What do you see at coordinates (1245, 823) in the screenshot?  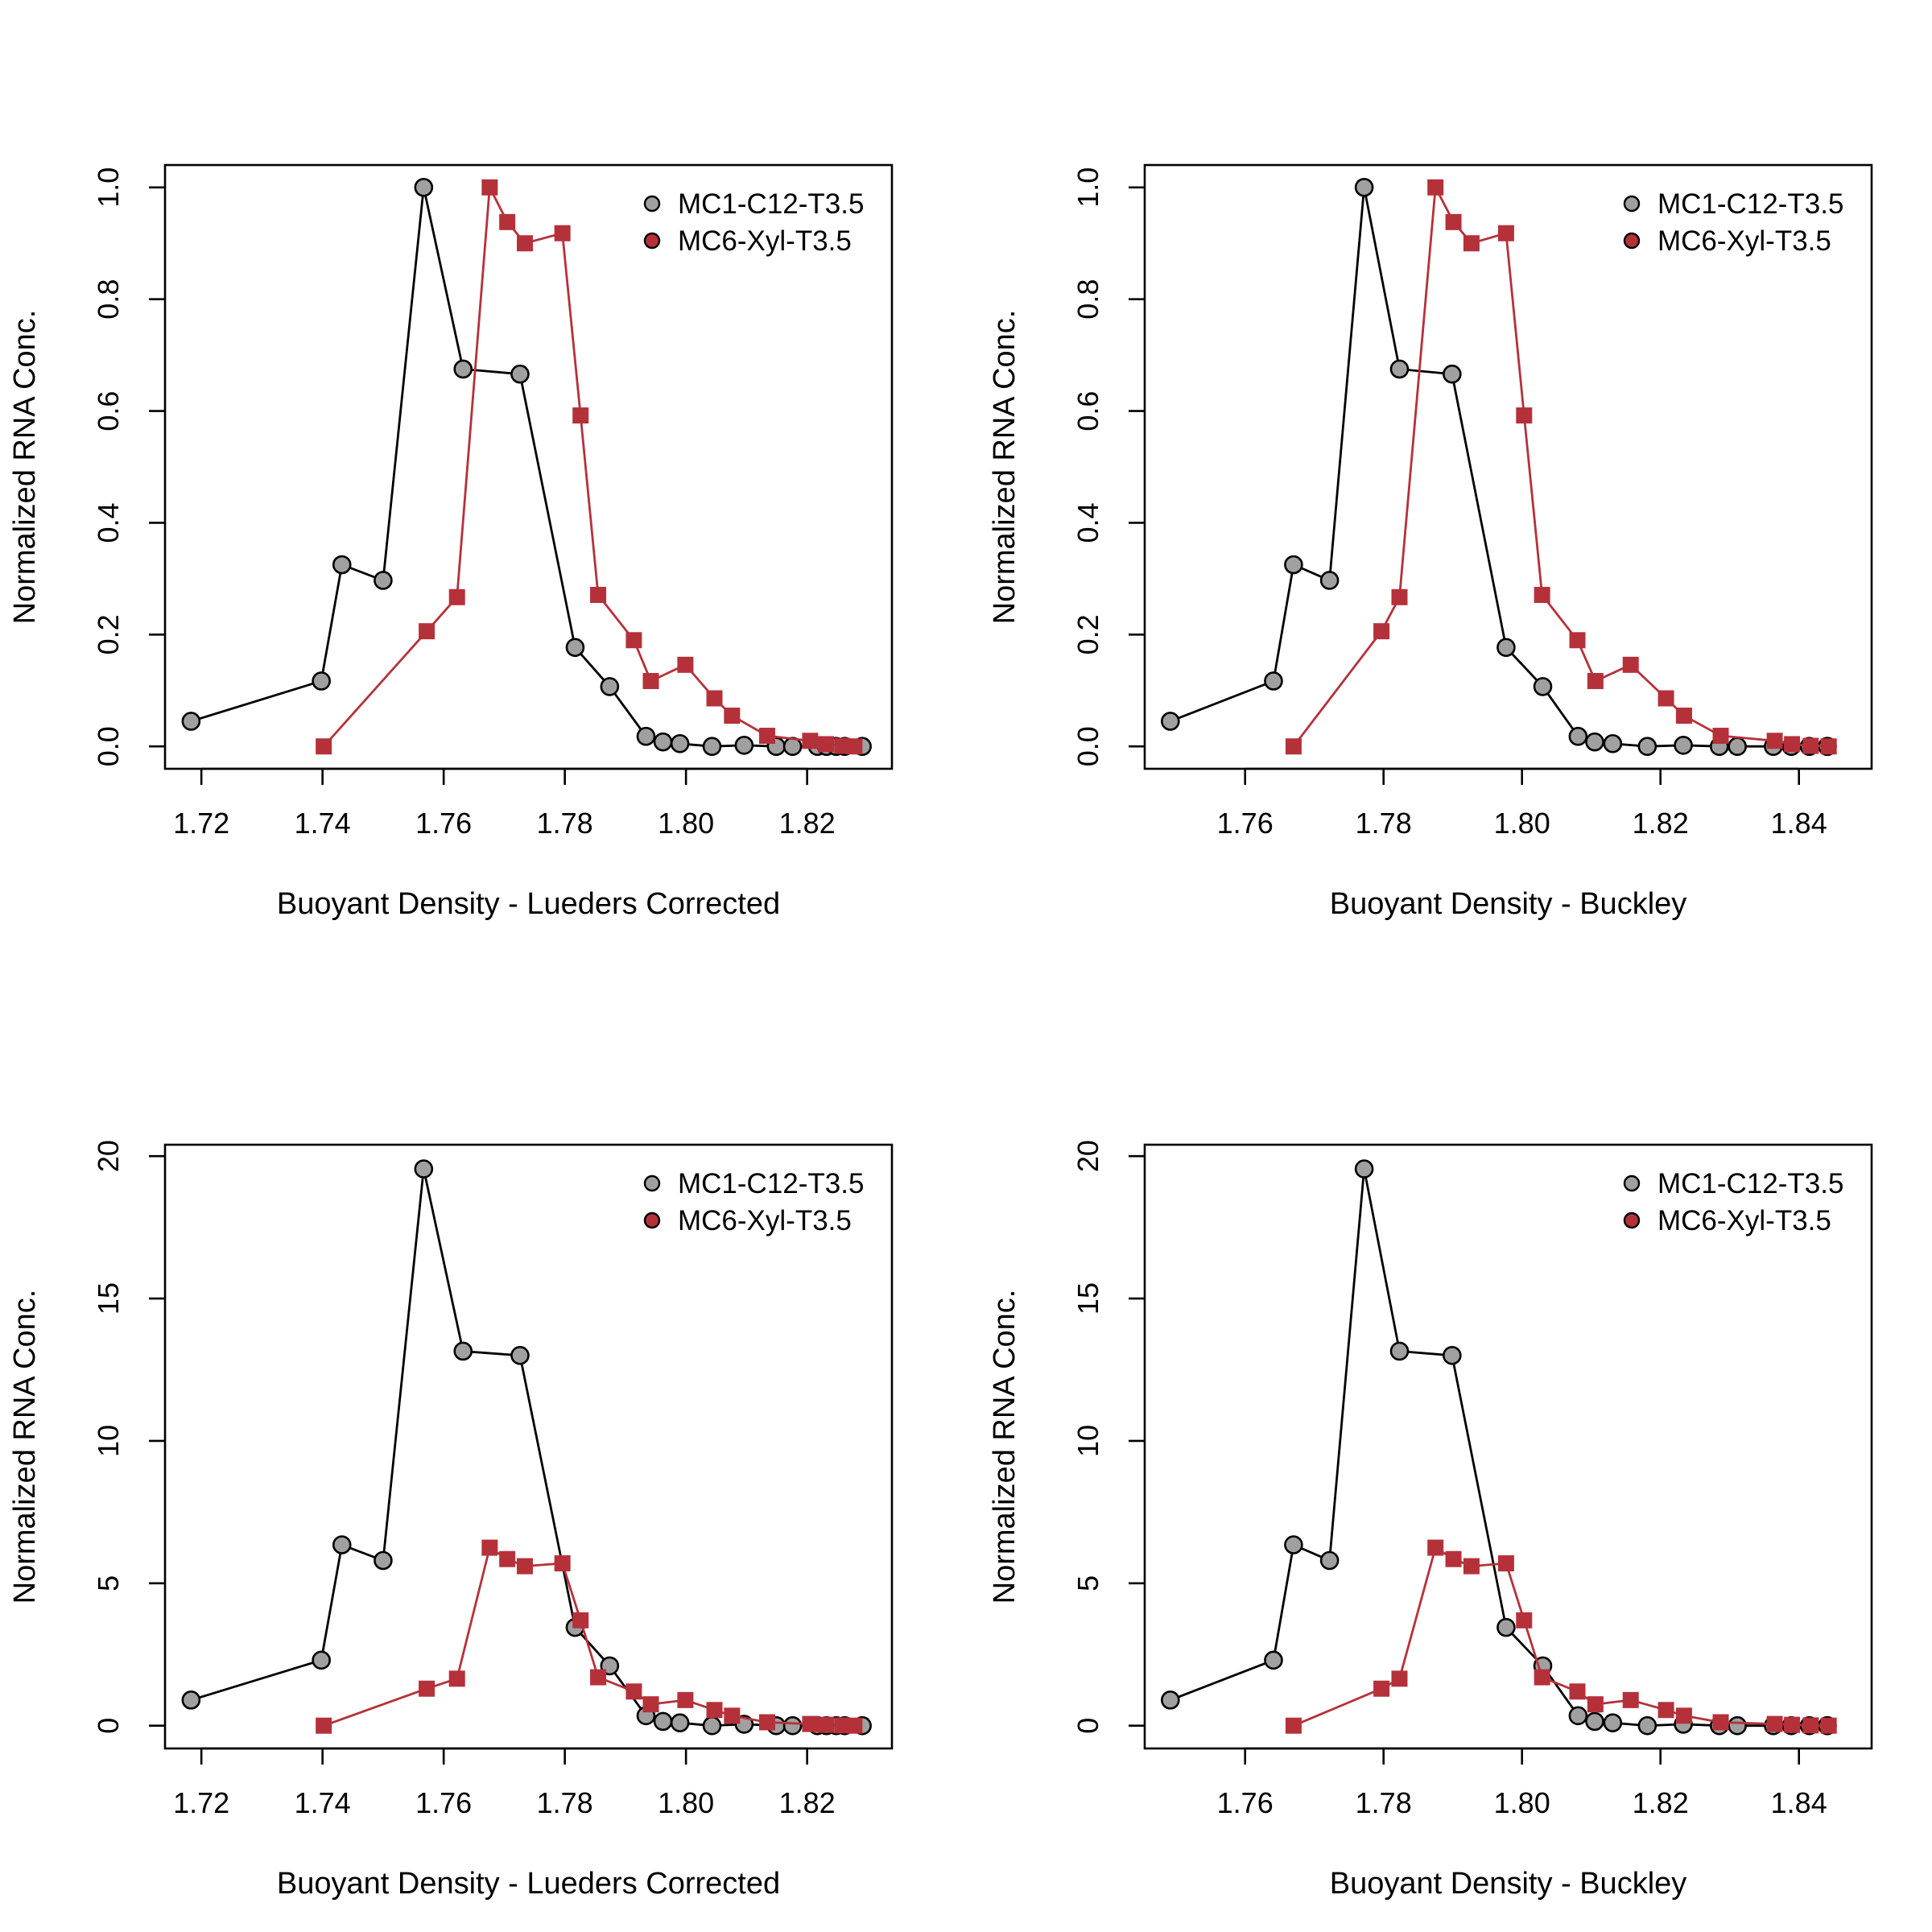 I see `x-tick-label: 1.76` at bounding box center [1245, 823].